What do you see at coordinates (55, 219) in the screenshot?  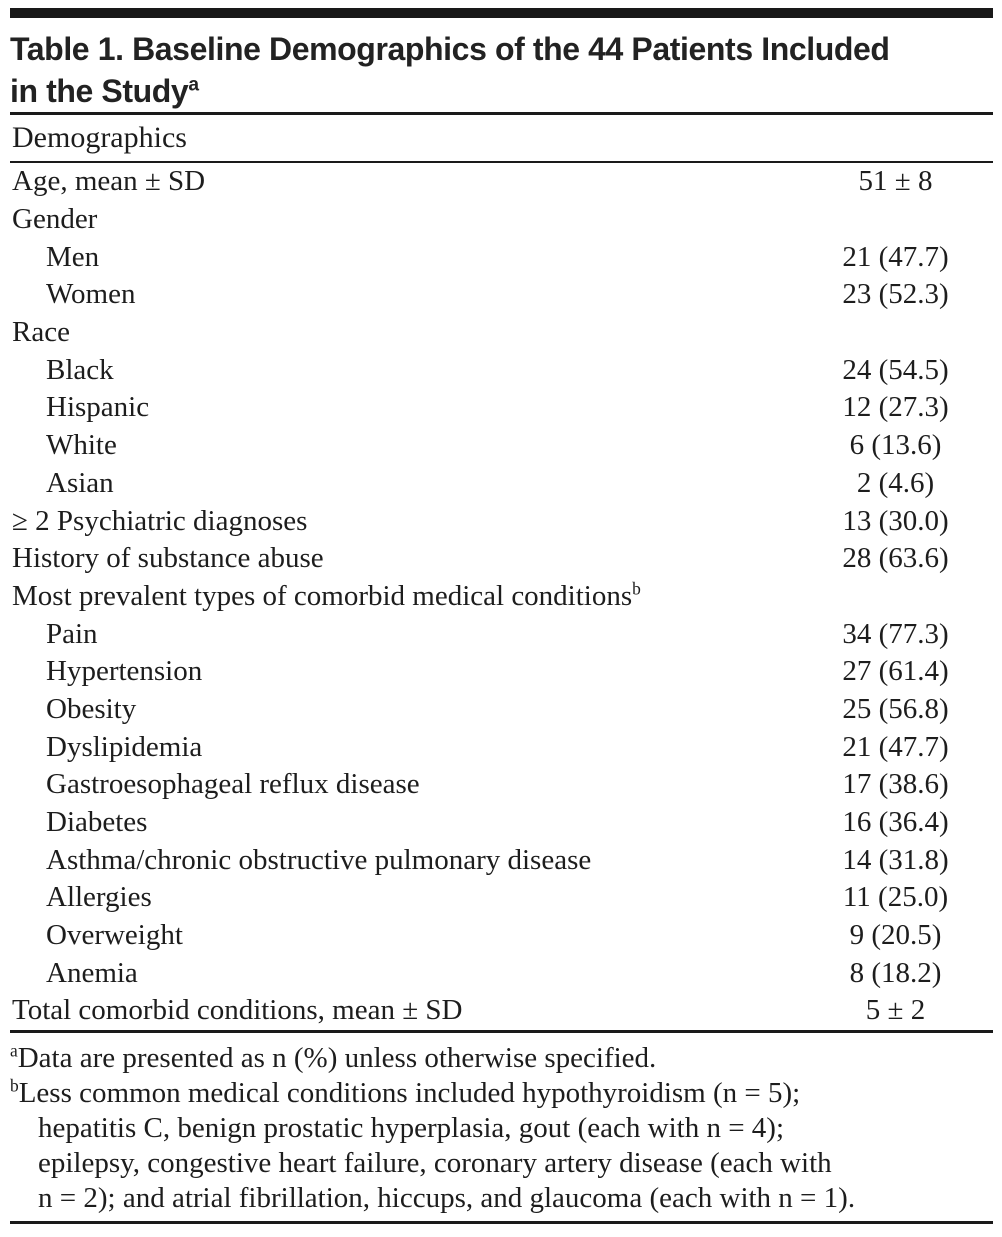 I see `row-label: Gender` at bounding box center [55, 219].